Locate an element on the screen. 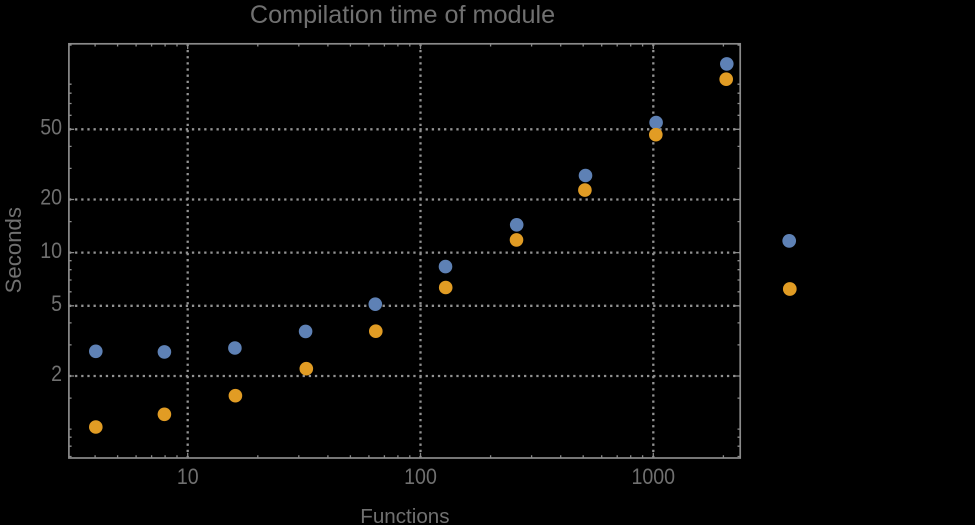  svg-text: 50 is located at coordinates (51, 127).